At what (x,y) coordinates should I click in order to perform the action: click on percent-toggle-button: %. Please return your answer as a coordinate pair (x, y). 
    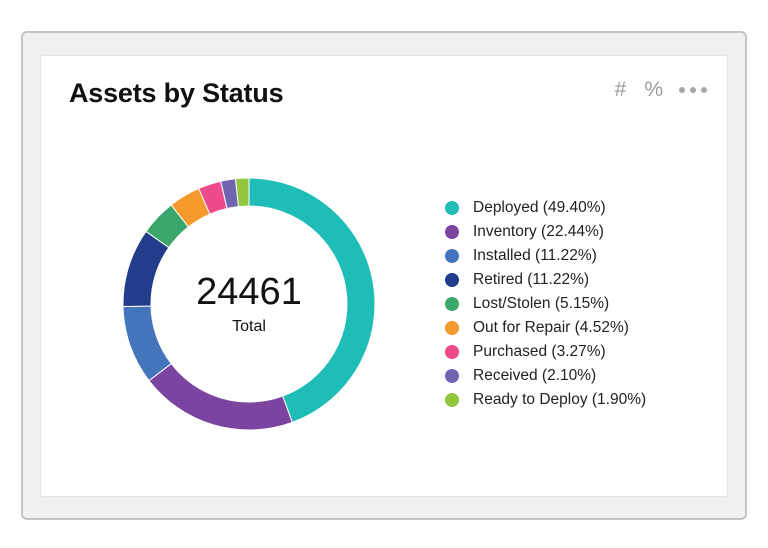
    Looking at the image, I should click on (653, 89).